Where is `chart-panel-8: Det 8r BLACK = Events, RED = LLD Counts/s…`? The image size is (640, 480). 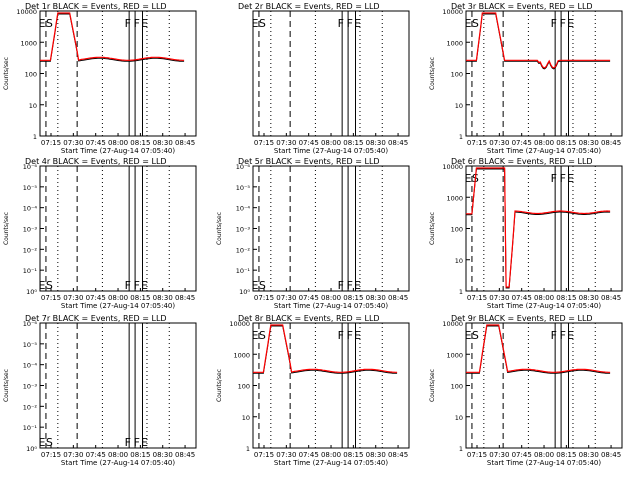
chart-panel-8: Det 8r BLACK = Events, RED = LLD Counts/s… is located at coordinates (313, 390).